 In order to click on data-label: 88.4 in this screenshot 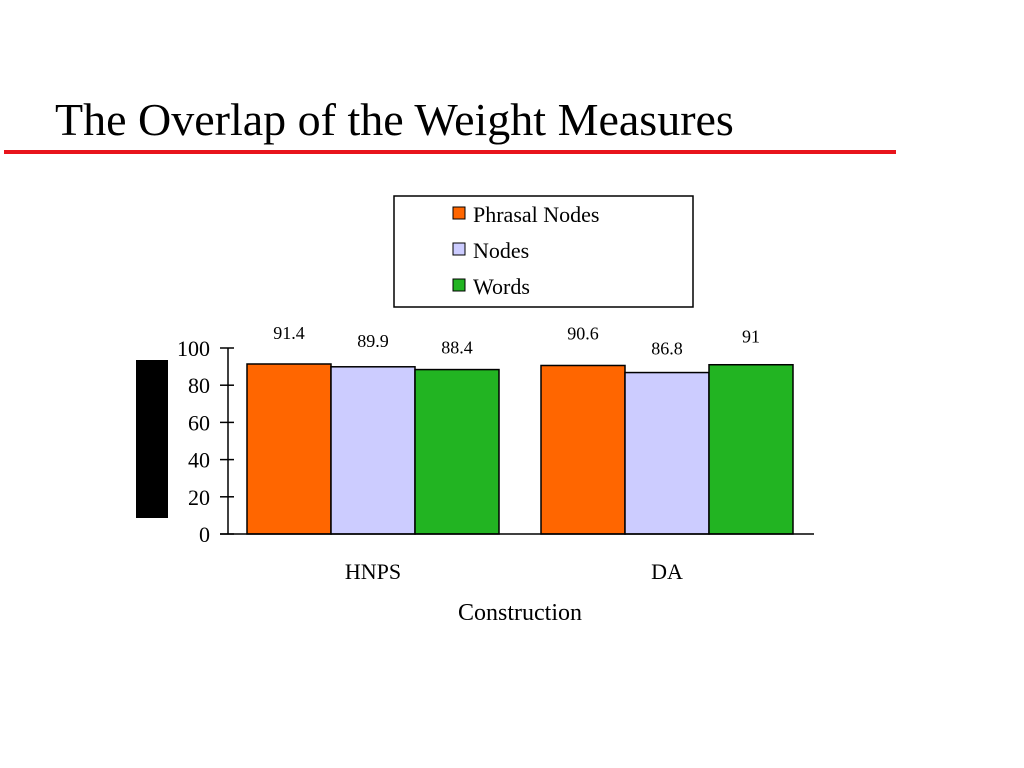, I will do `click(457, 348)`.